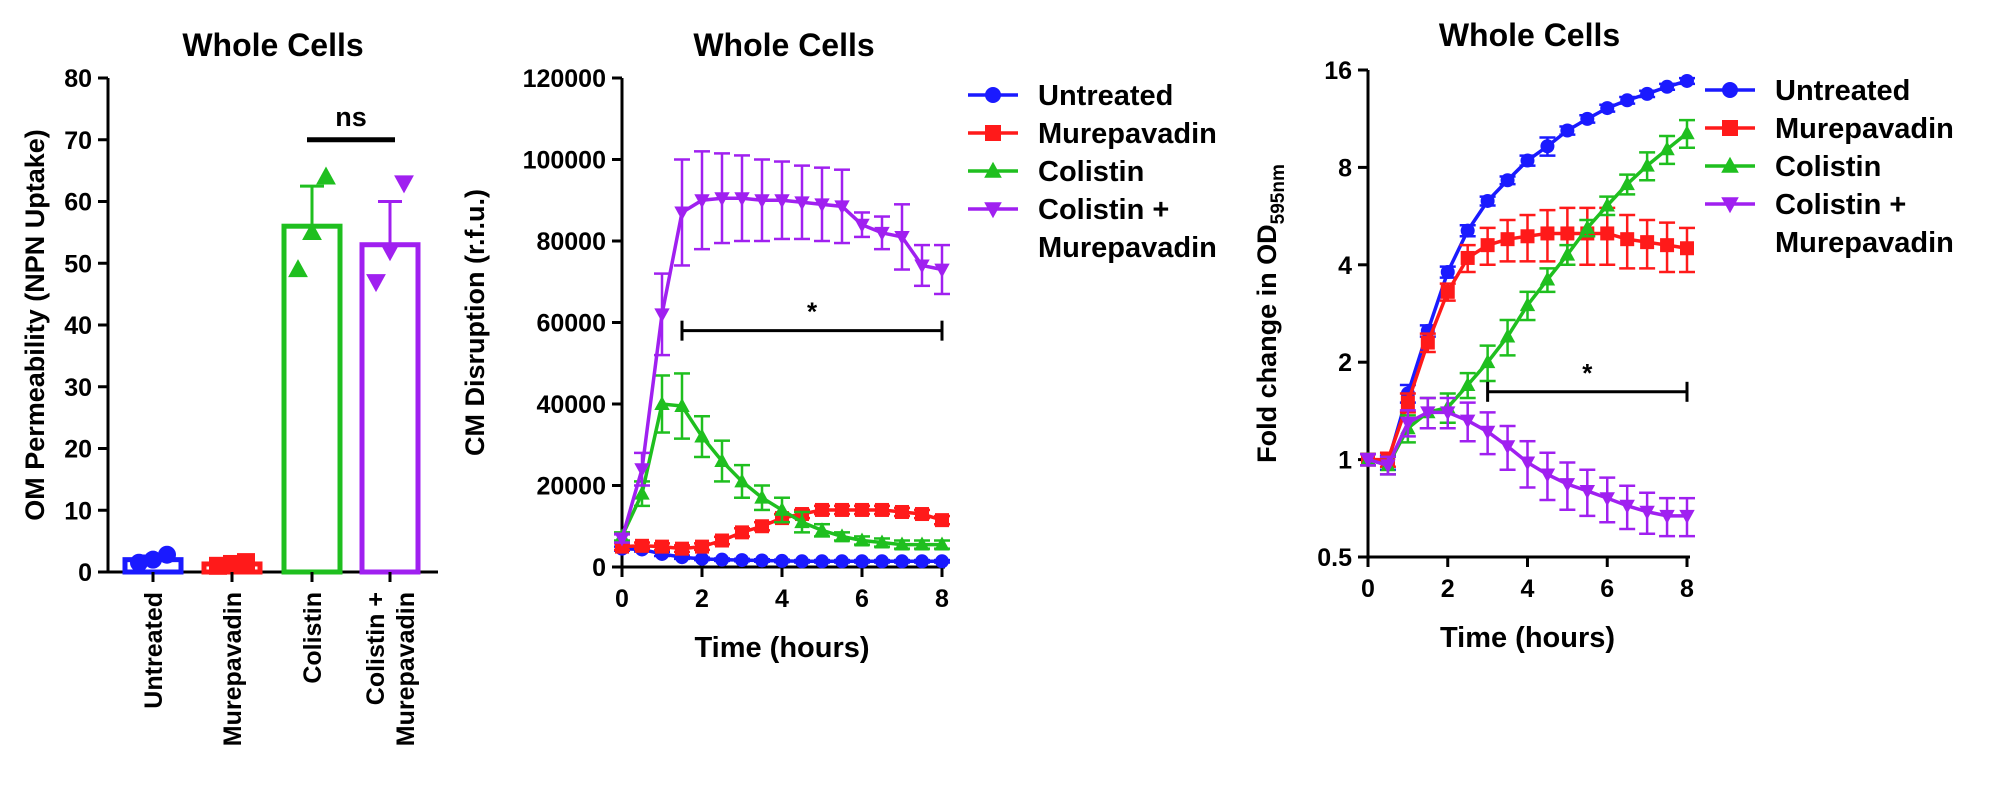 This screenshot has height=795, width=2000. I want to click on y-tick-label: 0, so click(85, 573).